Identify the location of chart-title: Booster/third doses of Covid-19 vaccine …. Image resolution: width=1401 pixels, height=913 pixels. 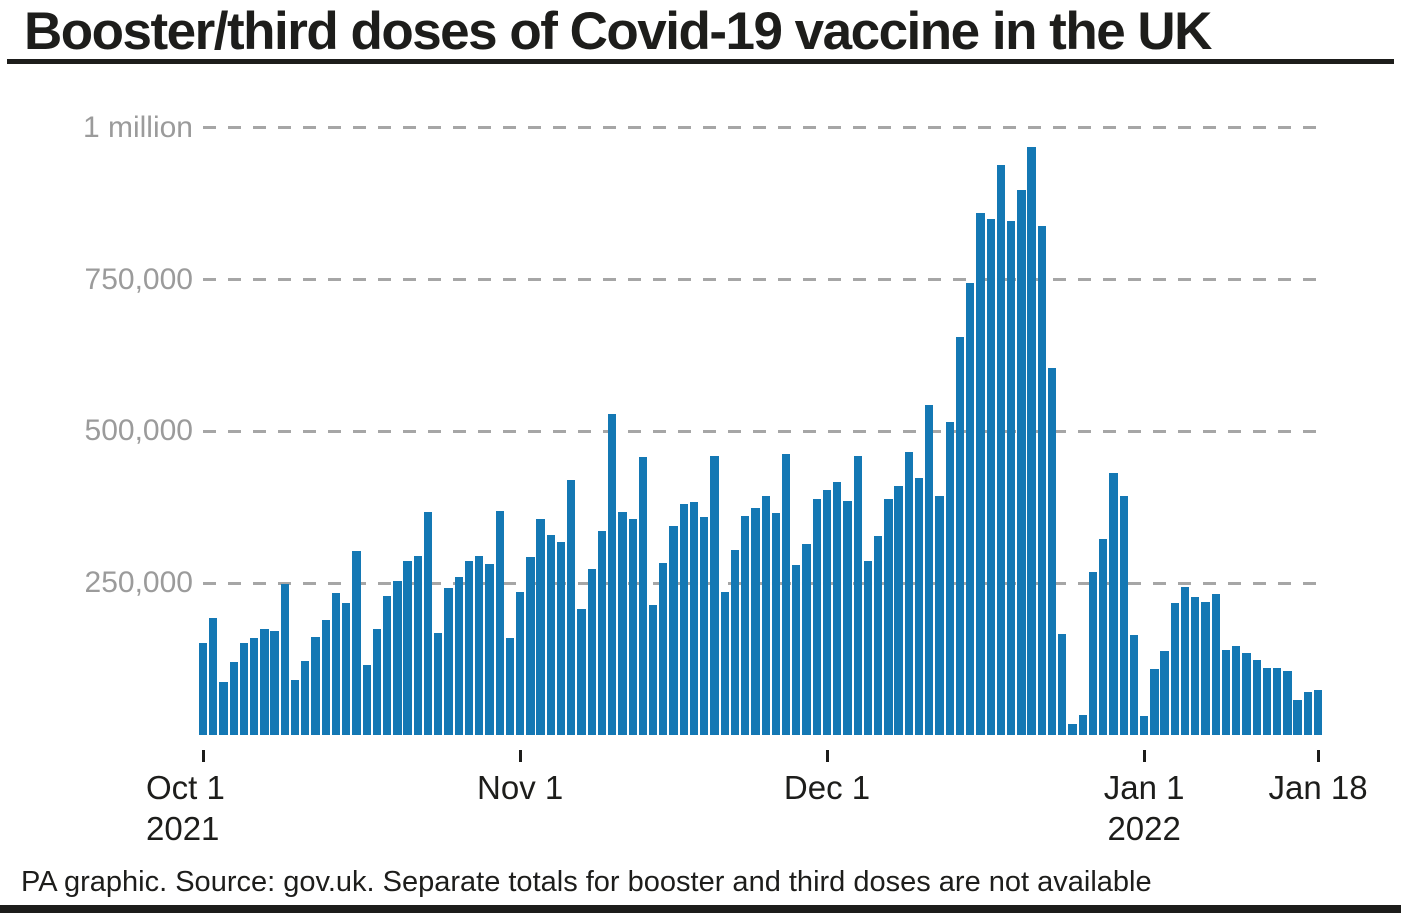
(618, 31).